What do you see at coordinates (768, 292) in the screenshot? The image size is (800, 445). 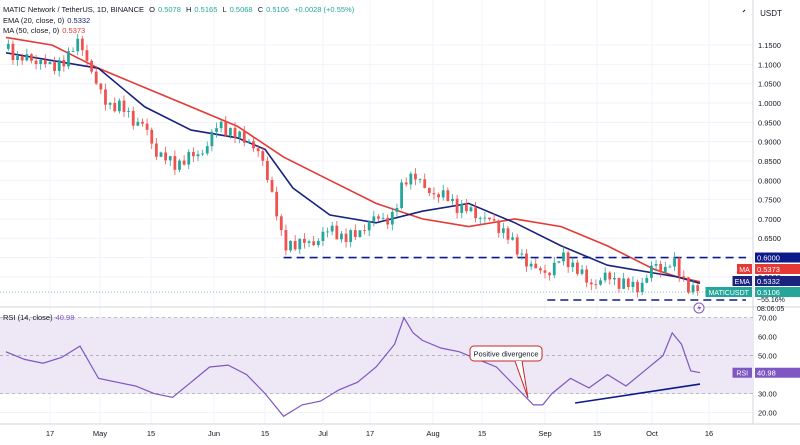 I see `last-price-tag: 0.5106` at bounding box center [768, 292].